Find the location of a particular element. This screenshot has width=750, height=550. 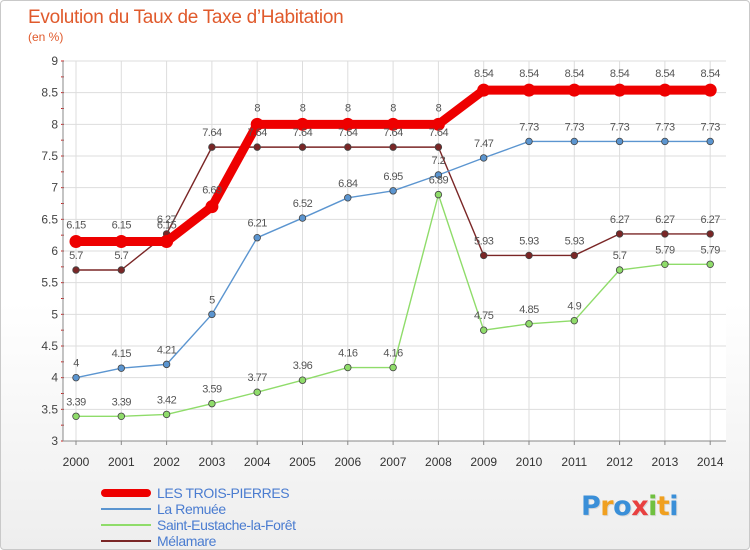

x-tick-label: 2000 is located at coordinates (76, 462).